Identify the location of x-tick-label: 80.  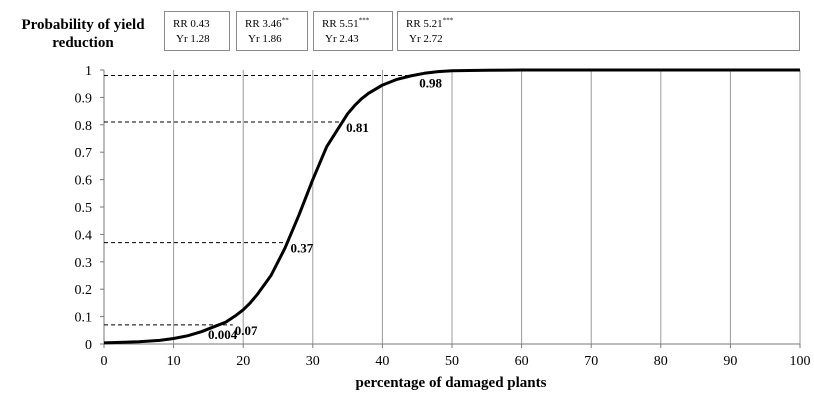
(661, 361).